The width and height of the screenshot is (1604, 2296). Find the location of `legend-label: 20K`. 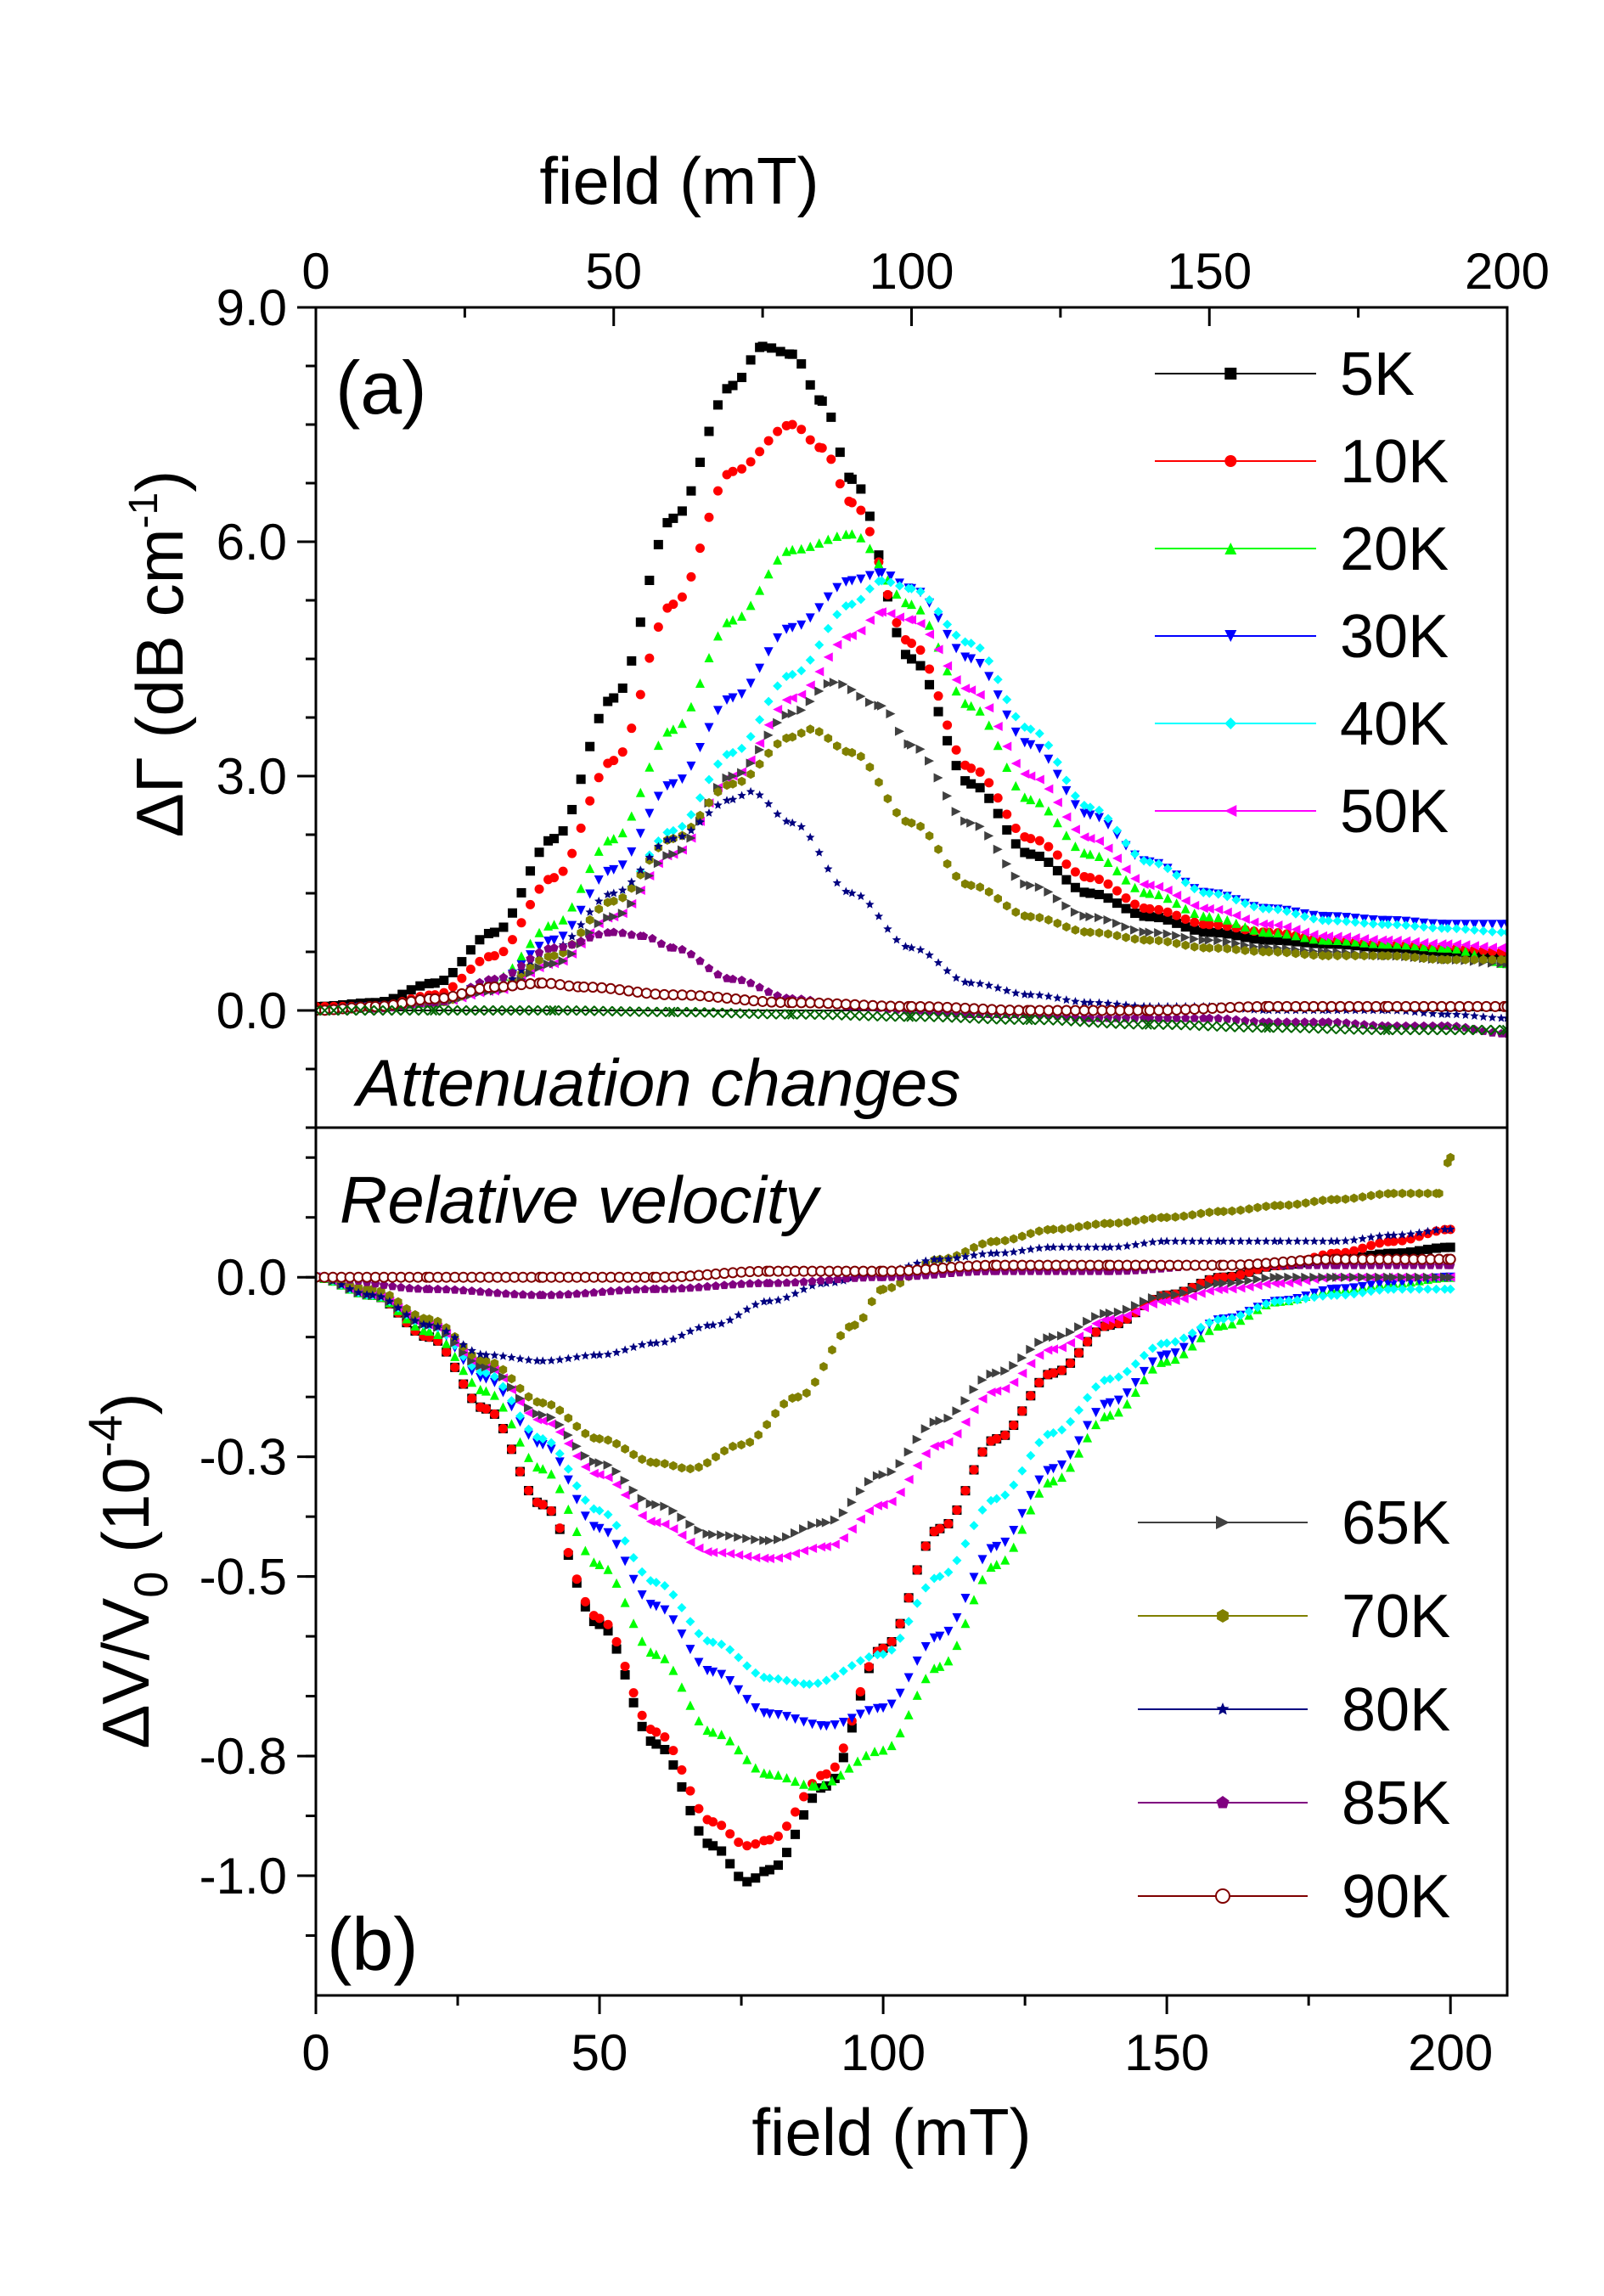

legend-label: 20K is located at coordinates (1394, 549).